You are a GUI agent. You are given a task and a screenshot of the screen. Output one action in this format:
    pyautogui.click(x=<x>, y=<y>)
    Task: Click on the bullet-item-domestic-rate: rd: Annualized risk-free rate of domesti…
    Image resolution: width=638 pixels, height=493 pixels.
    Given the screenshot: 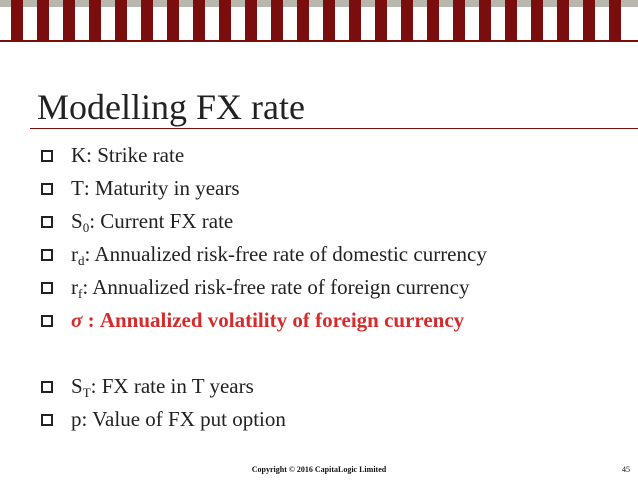 What is the action you would take?
    pyautogui.click(x=339, y=256)
    